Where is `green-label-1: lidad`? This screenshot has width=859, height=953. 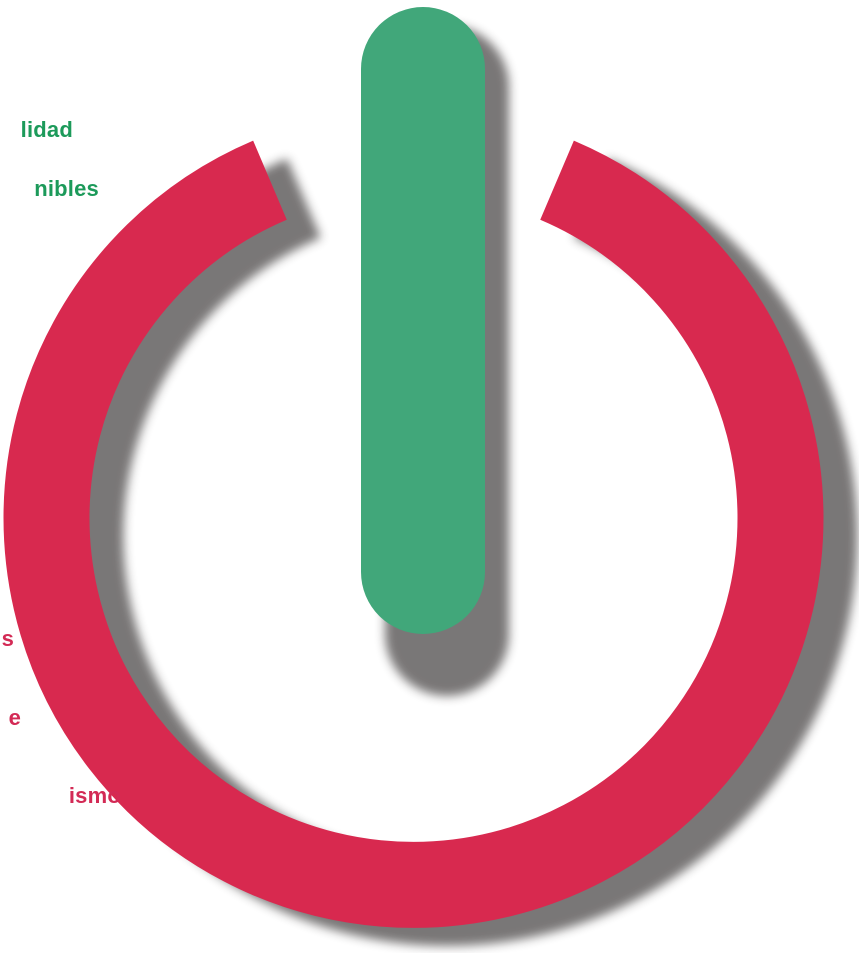 green-label-1: lidad is located at coordinates (46, 129).